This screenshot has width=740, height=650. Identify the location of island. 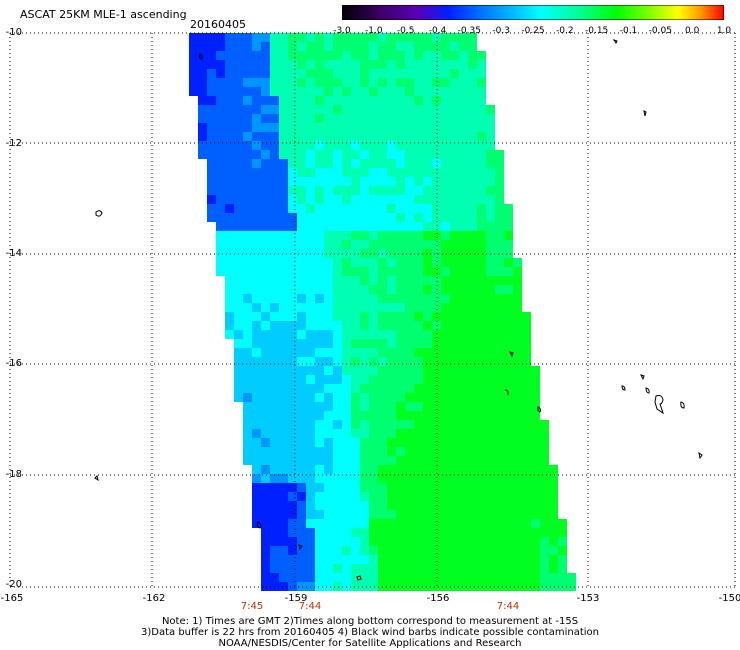
(647, 390).